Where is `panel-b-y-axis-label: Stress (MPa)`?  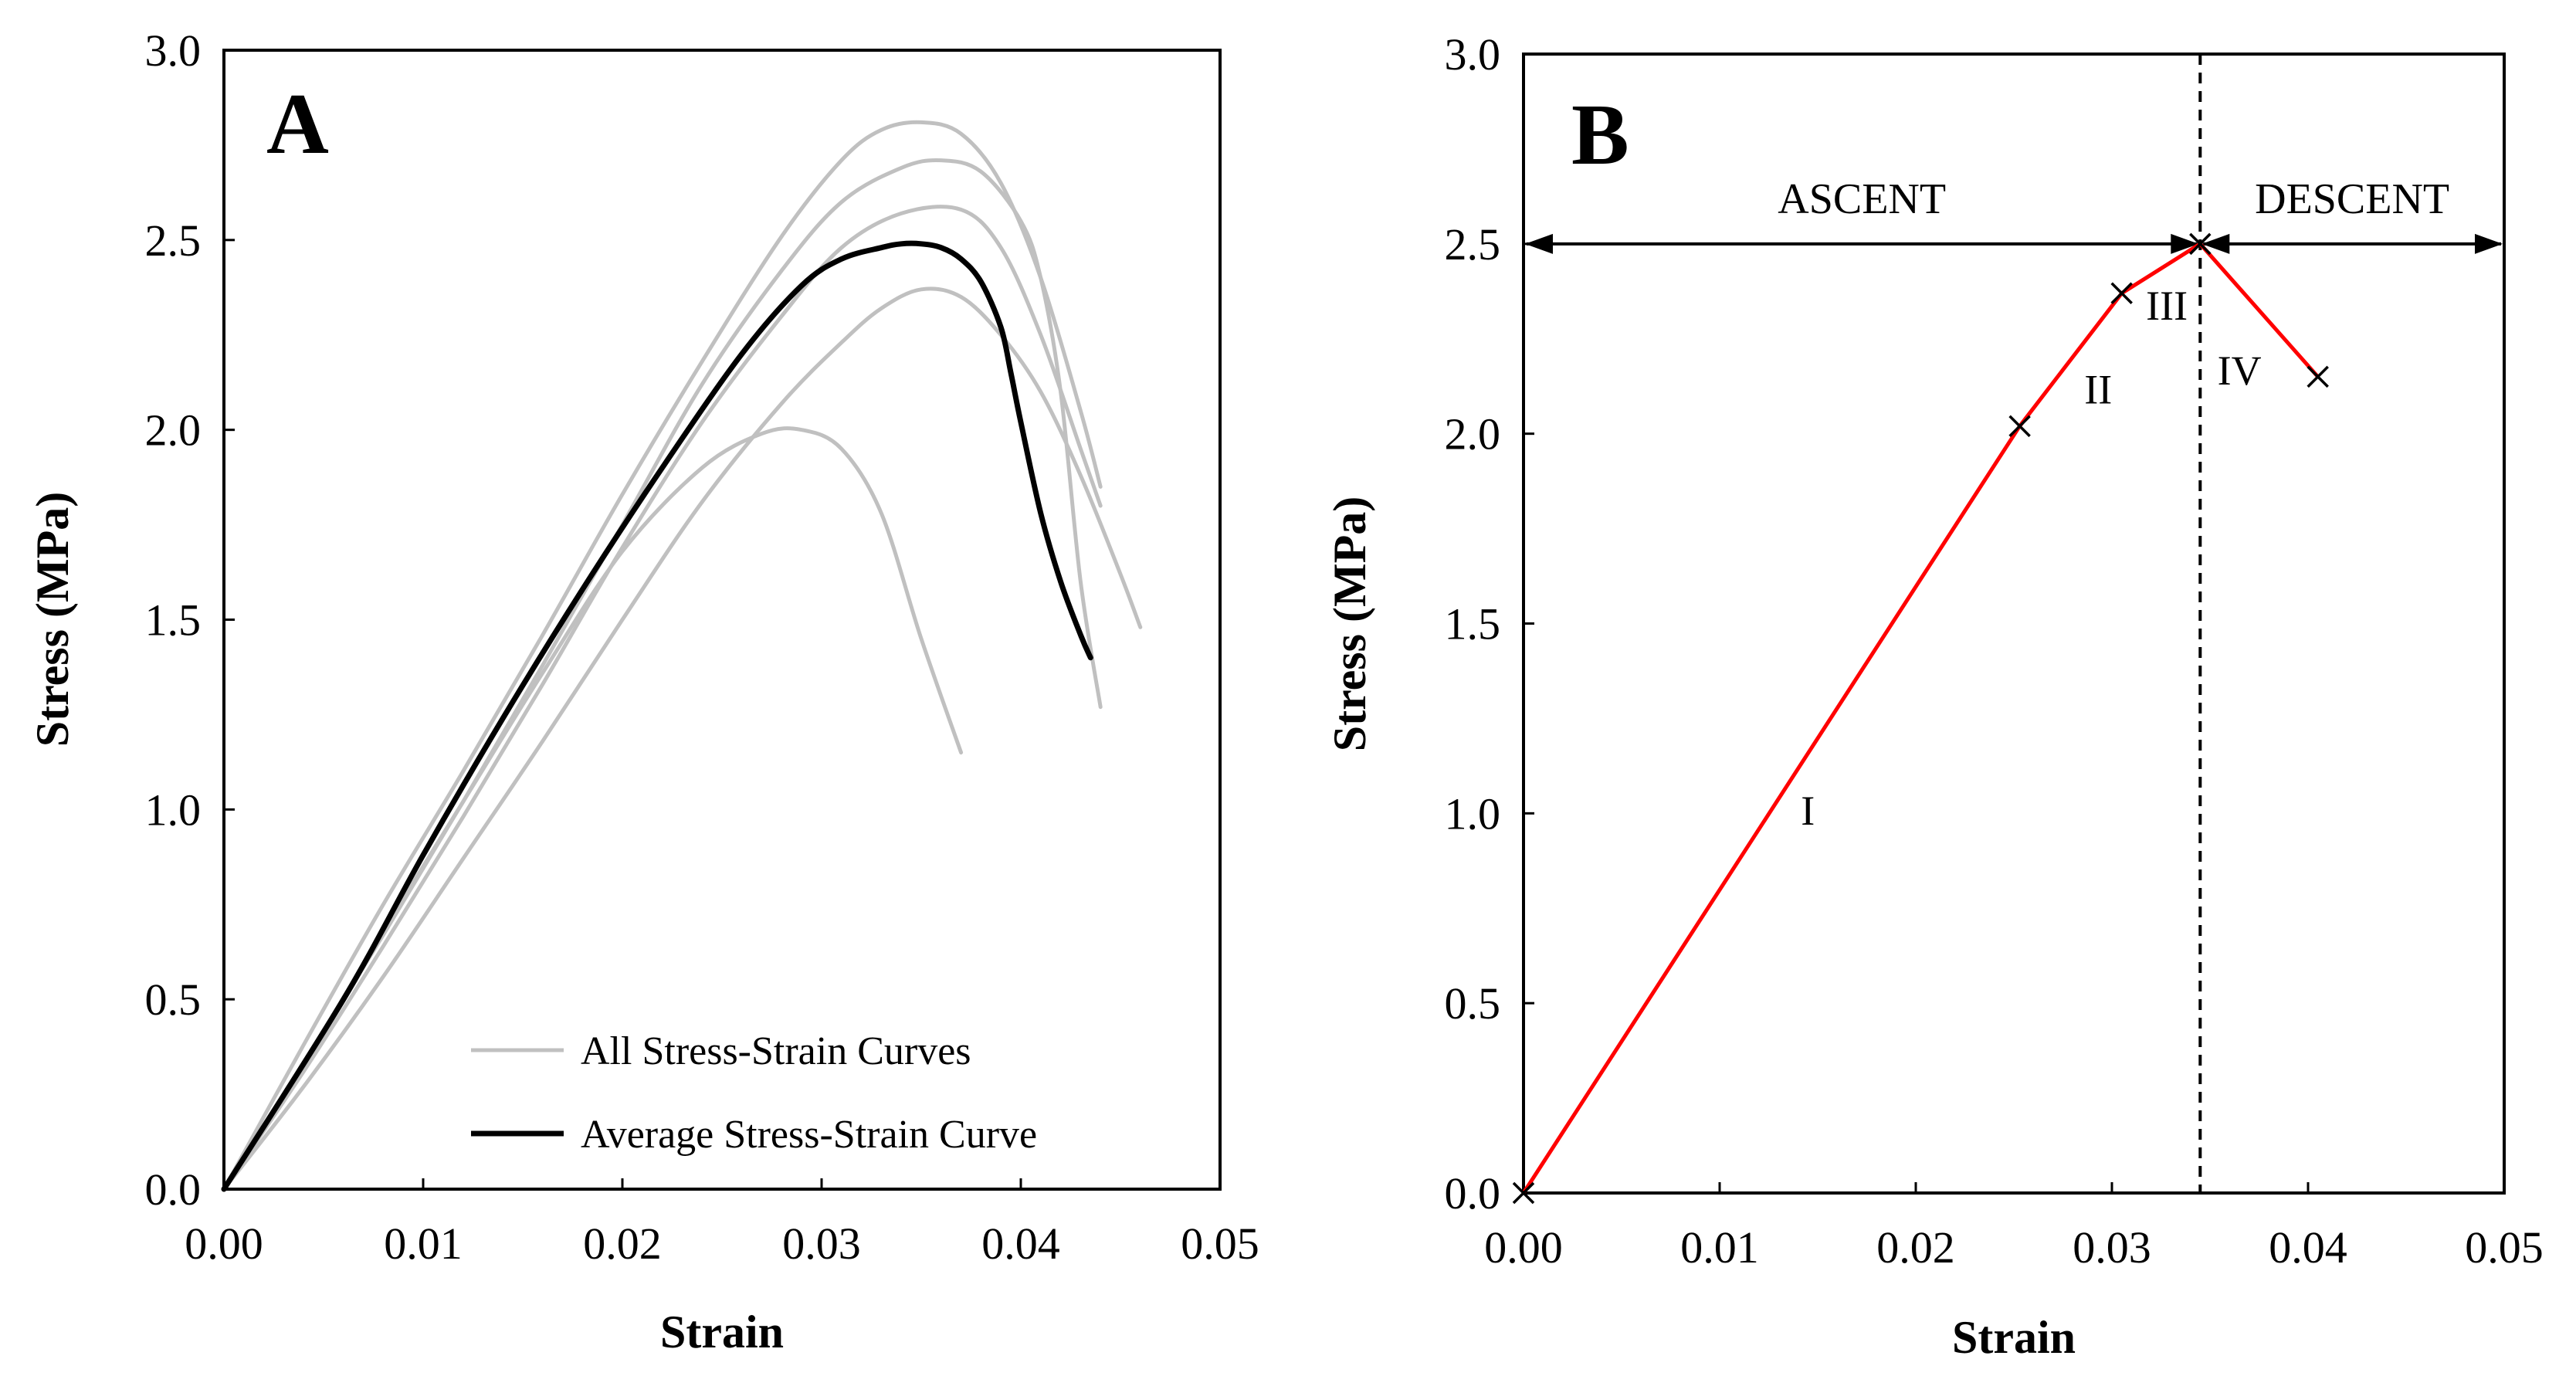 panel-b-y-axis-label: Stress (MPa) is located at coordinates (1349, 624).